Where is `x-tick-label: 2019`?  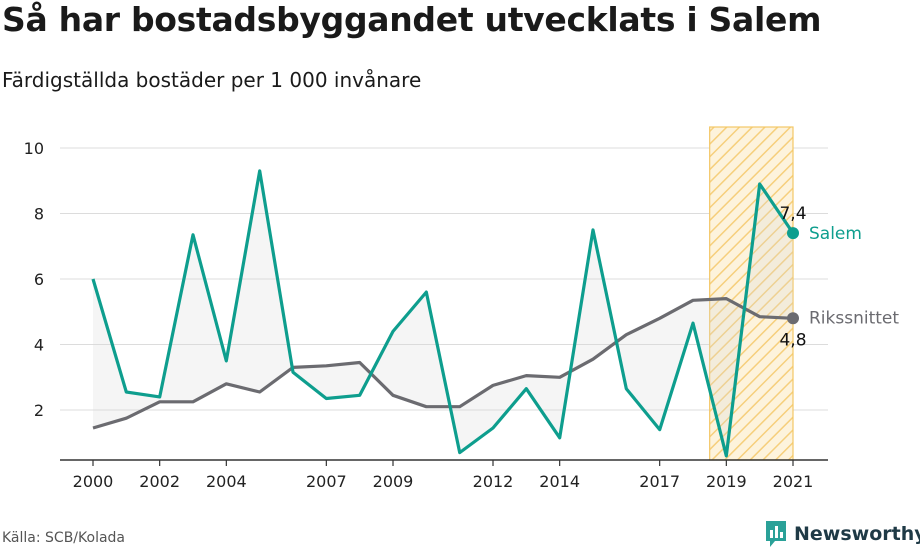
x-tick-label: 2019 is located at coordinates (726, 481).